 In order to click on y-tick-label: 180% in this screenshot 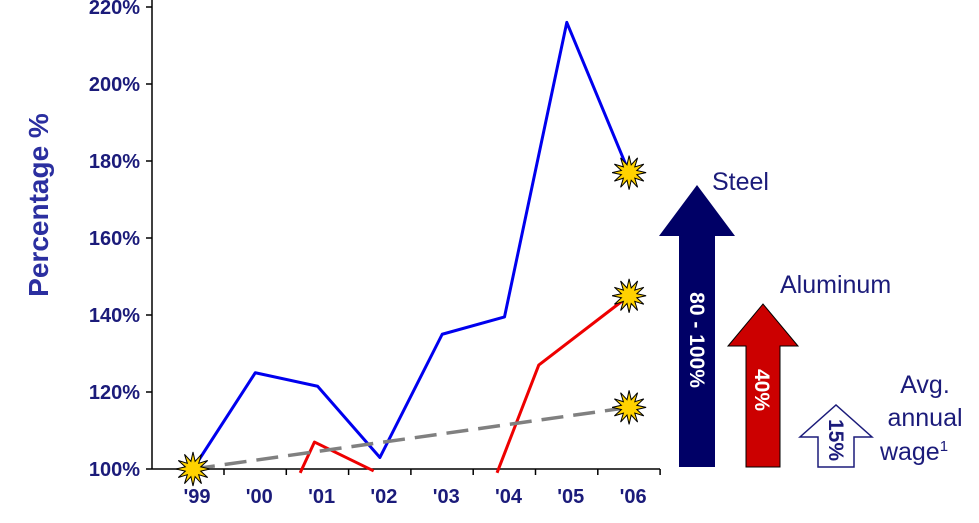, I will do `click(114, 162)`.